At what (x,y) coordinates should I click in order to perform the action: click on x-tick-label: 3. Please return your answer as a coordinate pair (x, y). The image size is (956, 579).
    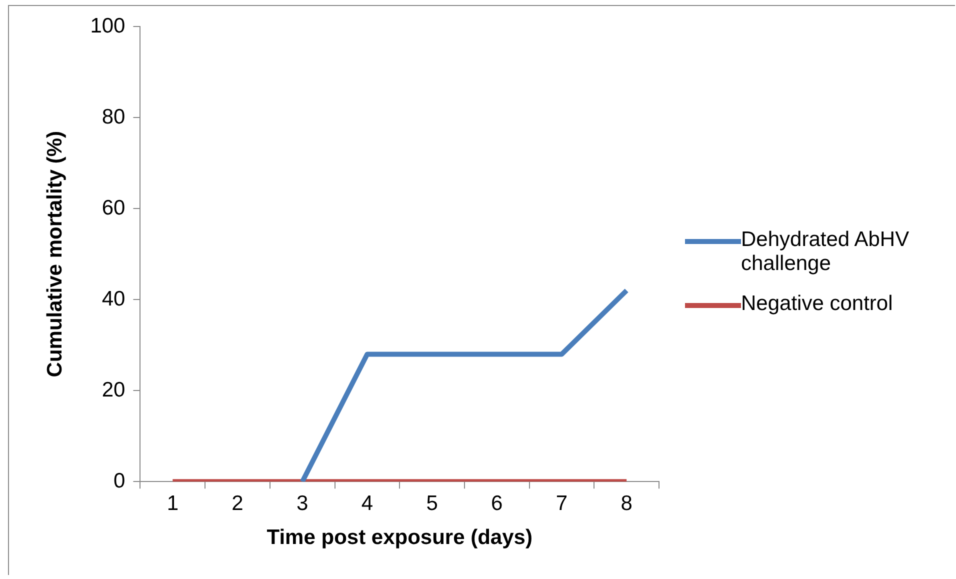
    Looking at the image, I should click on (302, 503).